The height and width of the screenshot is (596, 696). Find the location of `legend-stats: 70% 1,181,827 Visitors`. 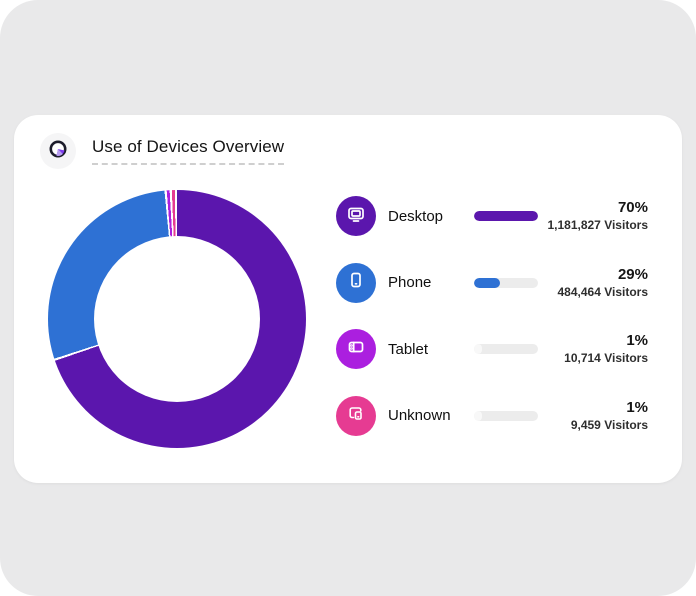

legend-stats: 70% 1,181,827 Visitors is located at coordinates (593, 216).